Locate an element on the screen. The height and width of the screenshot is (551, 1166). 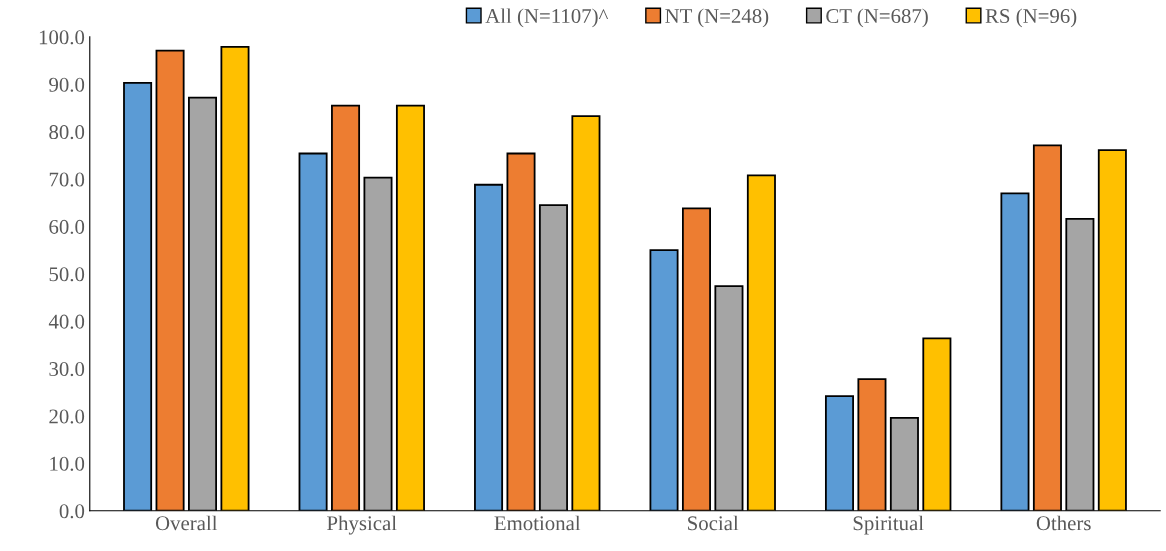
x-tick-label: Social is located at coordinates (713, 523).